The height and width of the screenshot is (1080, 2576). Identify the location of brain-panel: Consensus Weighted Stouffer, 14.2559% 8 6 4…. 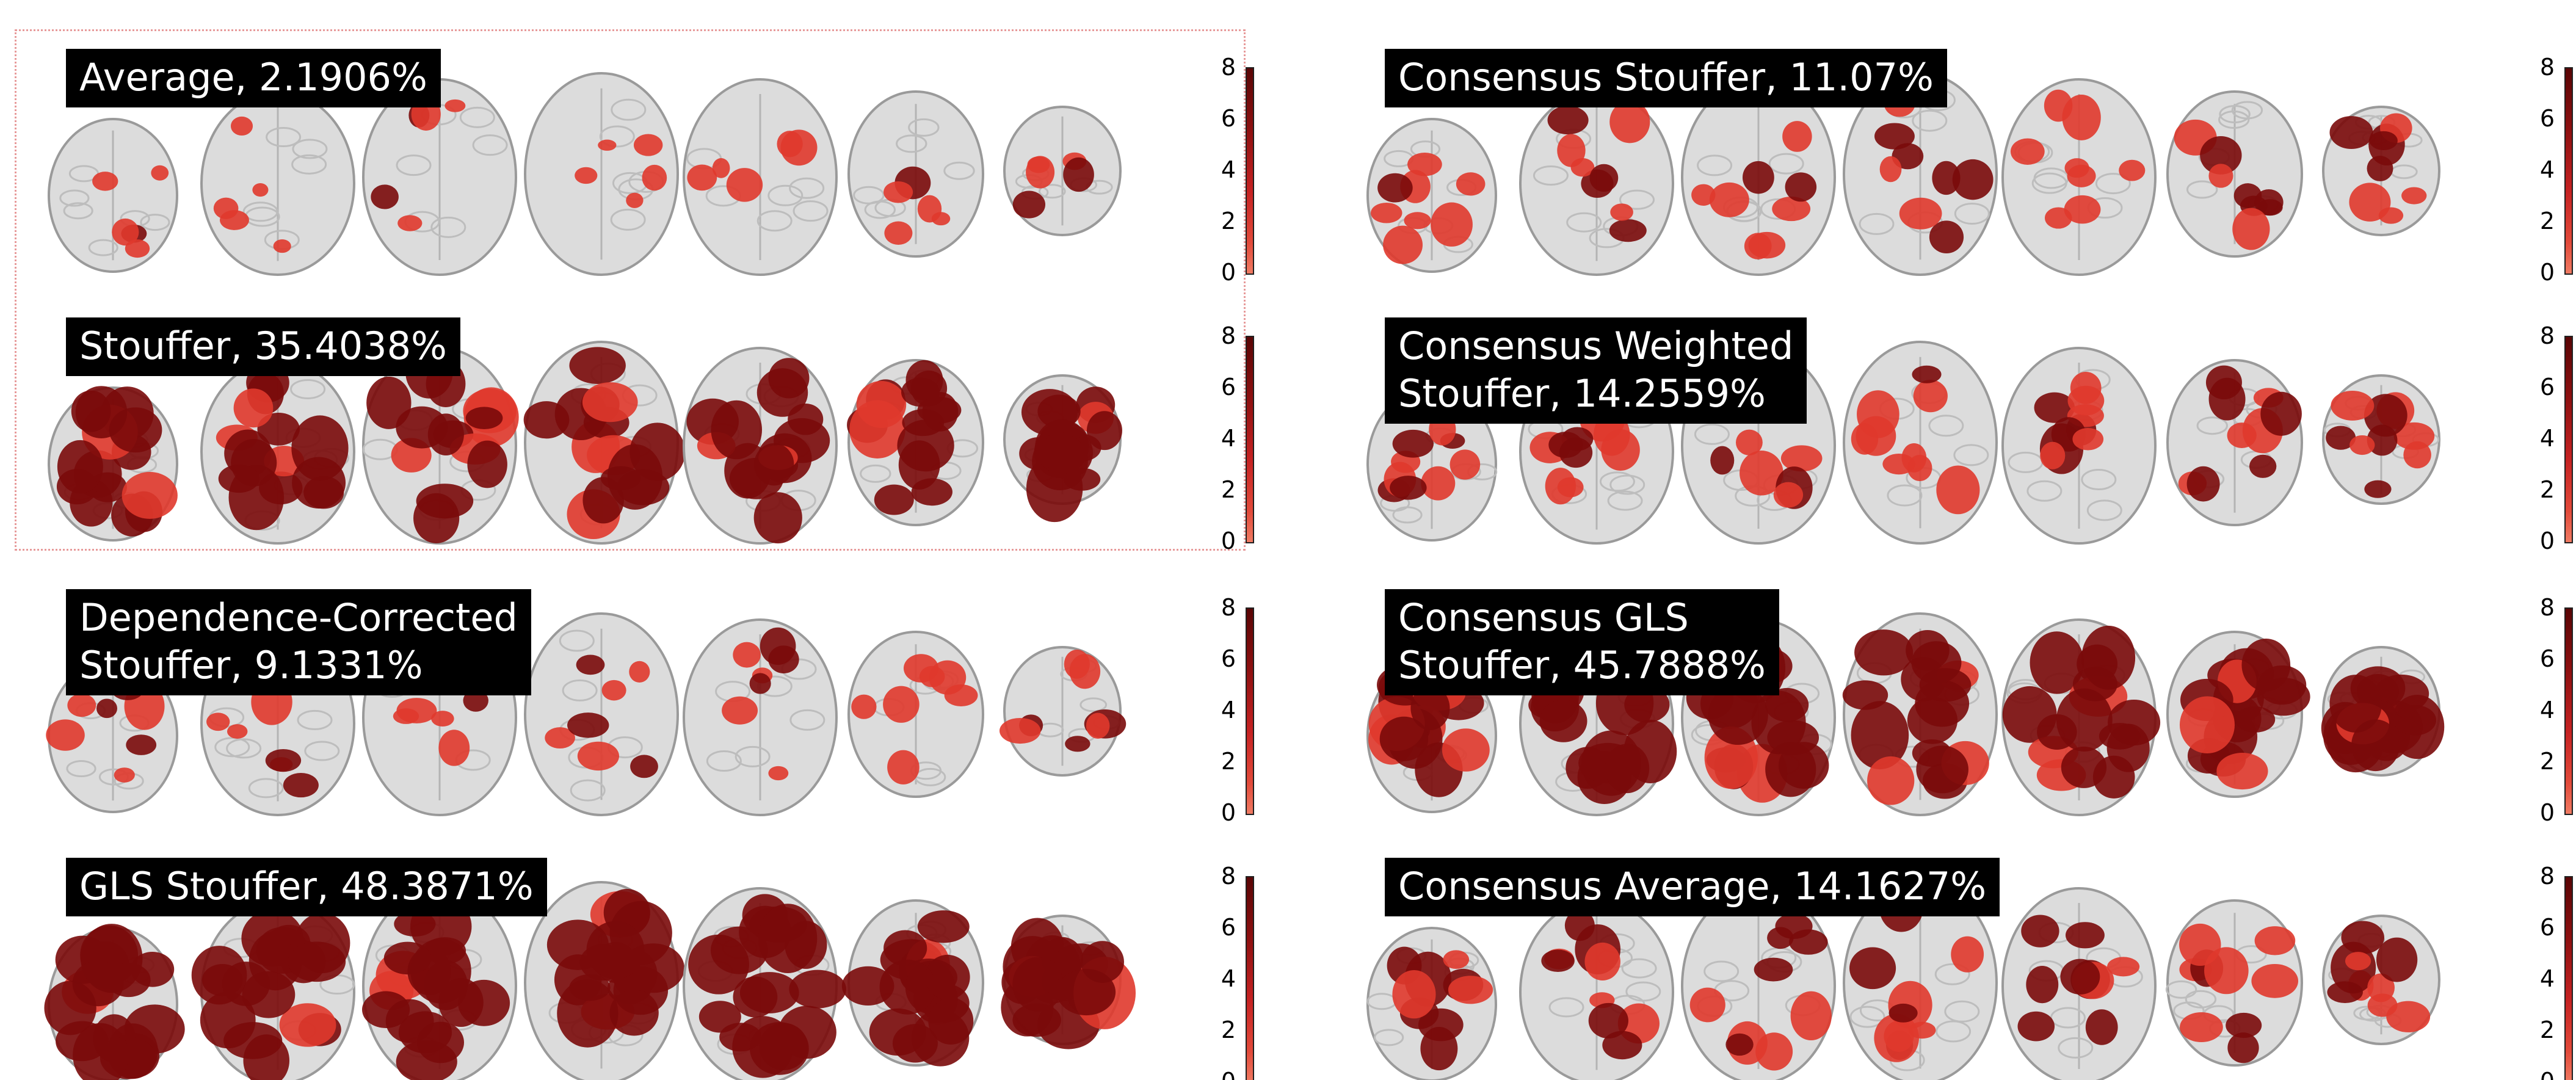
(1965, 437).